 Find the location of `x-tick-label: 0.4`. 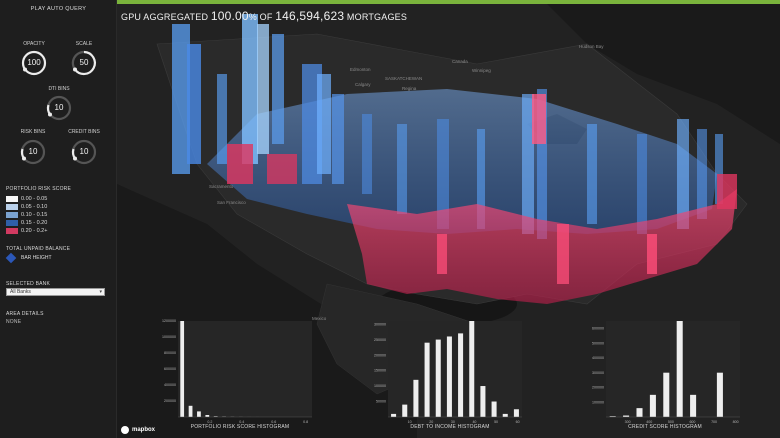

x-tick-label: 0.4 is located at coordinates (241, 422).